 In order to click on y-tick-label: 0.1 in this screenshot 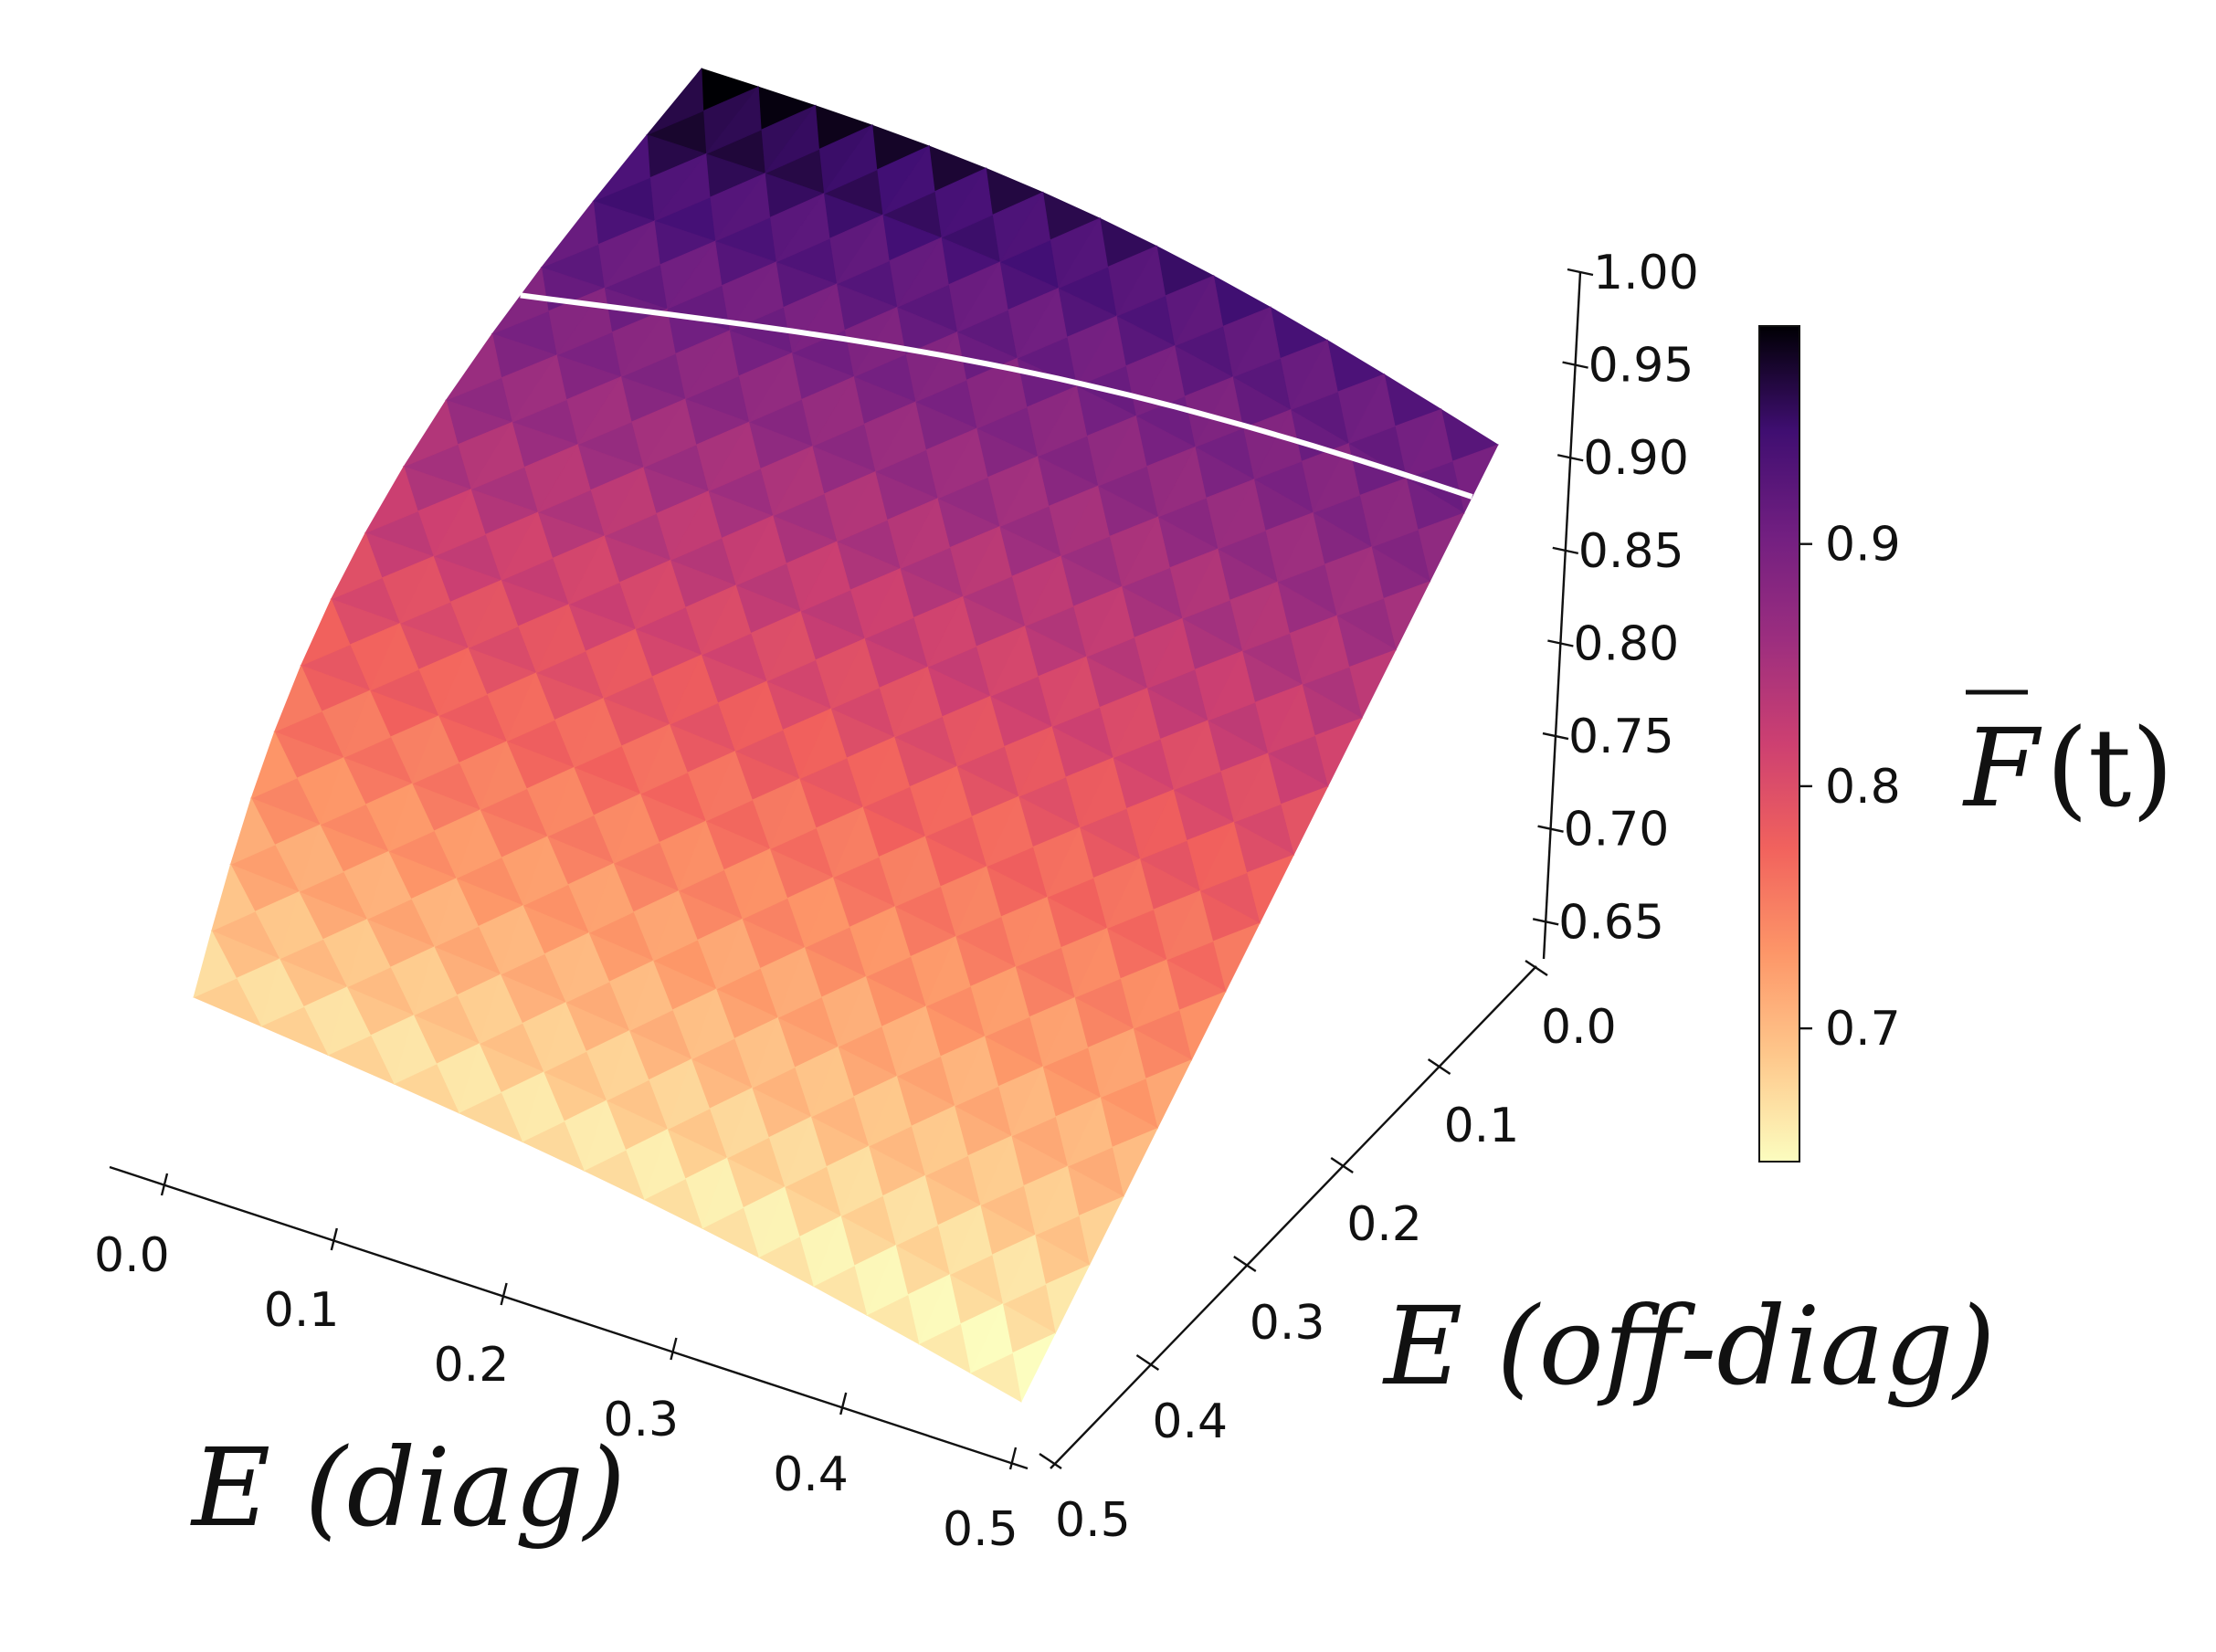, I will do `click(1482, 1126)`.